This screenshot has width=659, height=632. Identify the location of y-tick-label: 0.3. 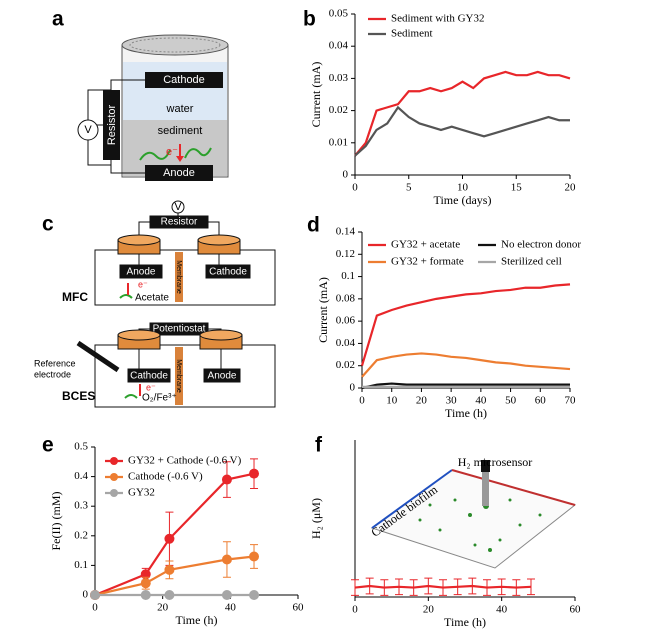
(81, 506).